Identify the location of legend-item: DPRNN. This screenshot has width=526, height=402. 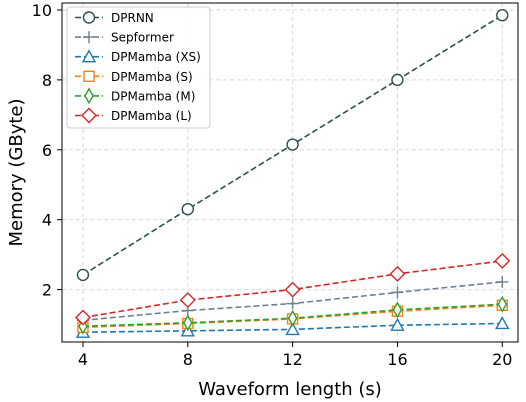
(114, 18).